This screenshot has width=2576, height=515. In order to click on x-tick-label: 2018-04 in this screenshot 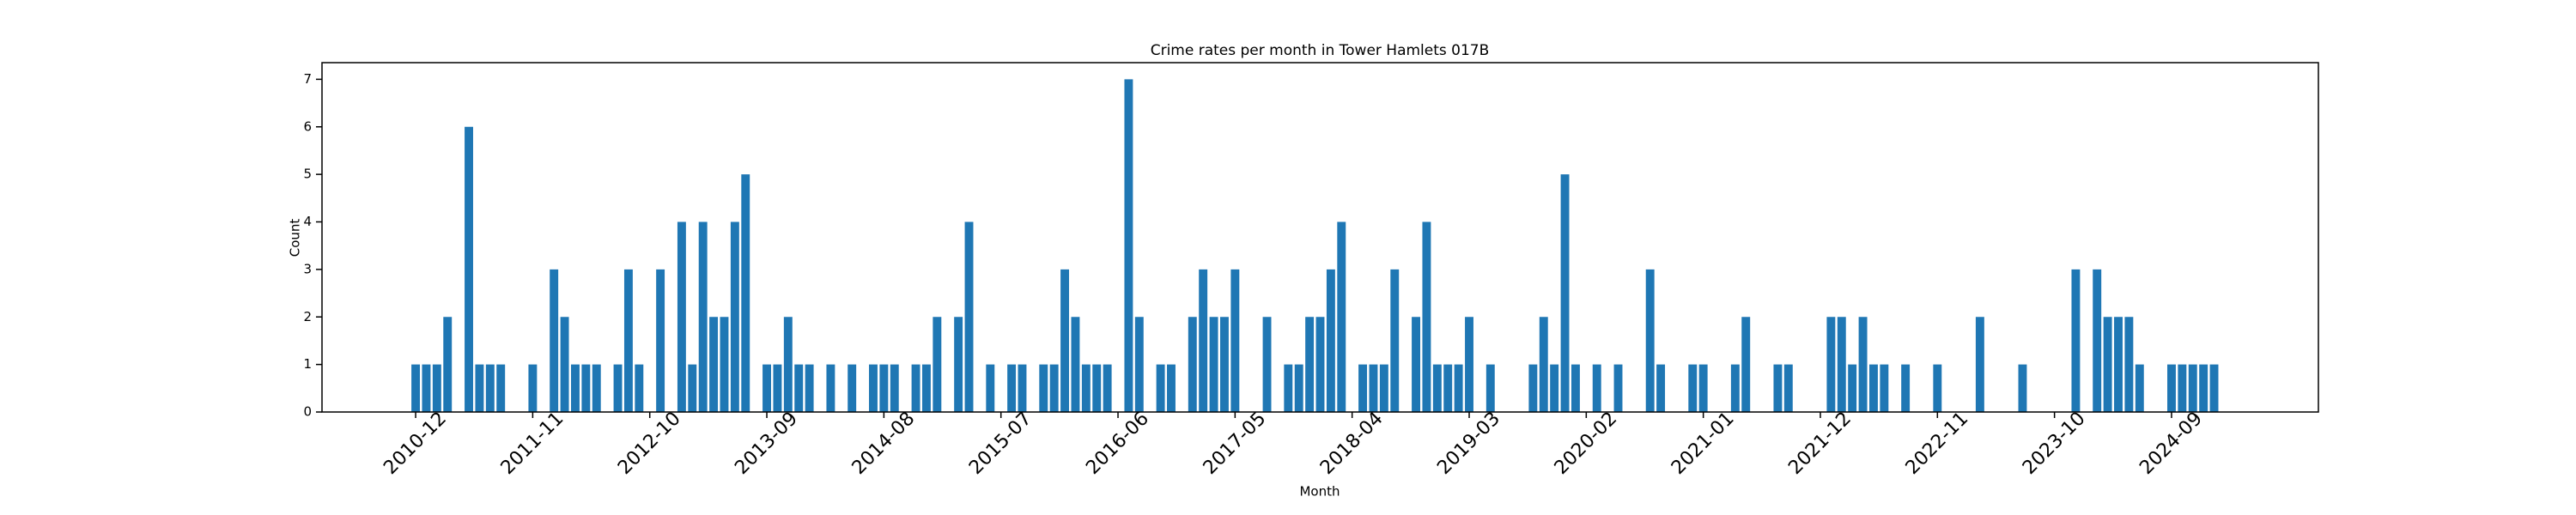, I will do `click(1352, 443)`.